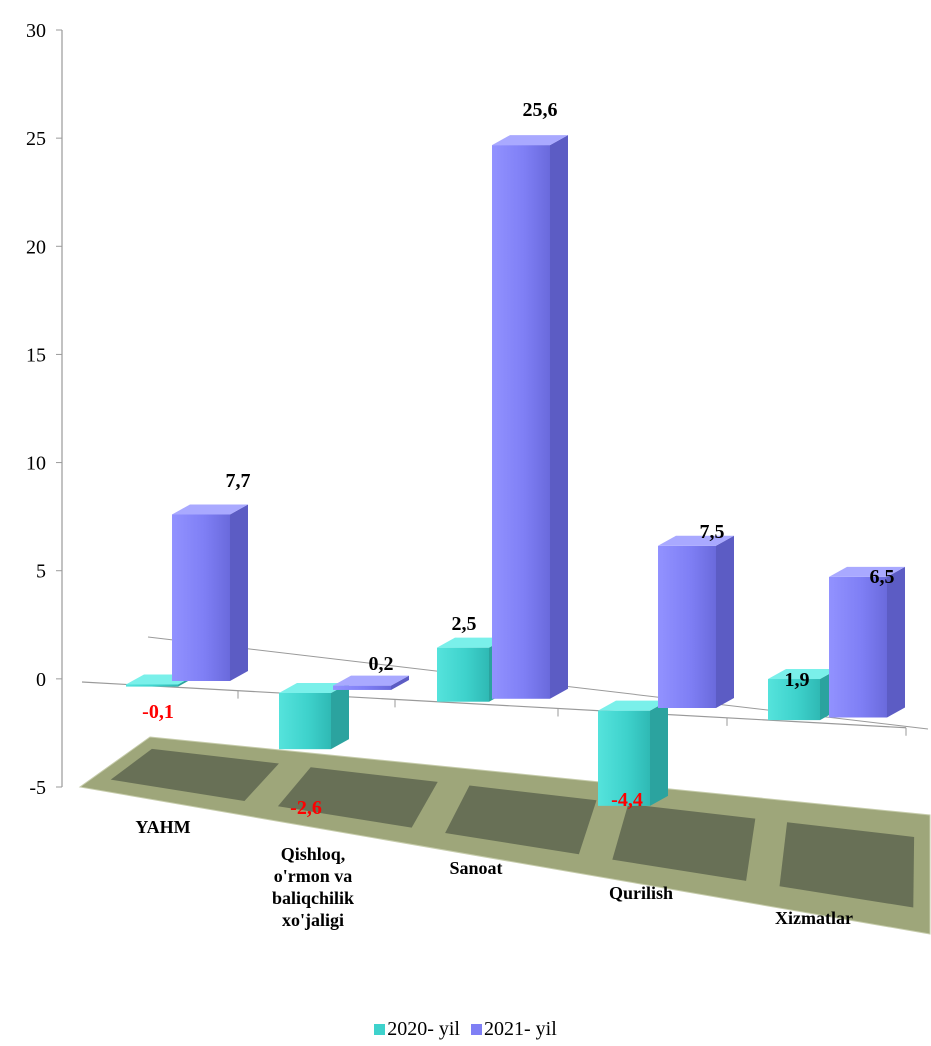 The width and height of the screenshot is (931, 1046). I want to click on data-label-2021: 25,6, so click(540, 110).